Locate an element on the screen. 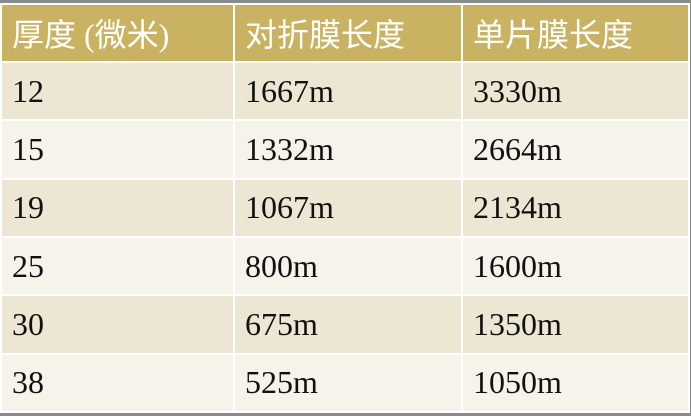 The image size is (691, 416). header-thickness: 厚度 (微米) is located at coordinates (117, 33).